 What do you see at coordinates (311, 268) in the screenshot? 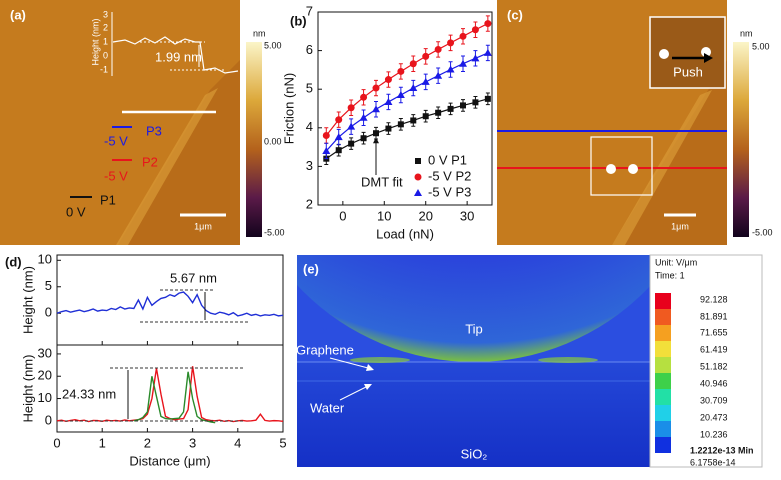
I see `panel-label: (e)` at bounding box center [311, 268].